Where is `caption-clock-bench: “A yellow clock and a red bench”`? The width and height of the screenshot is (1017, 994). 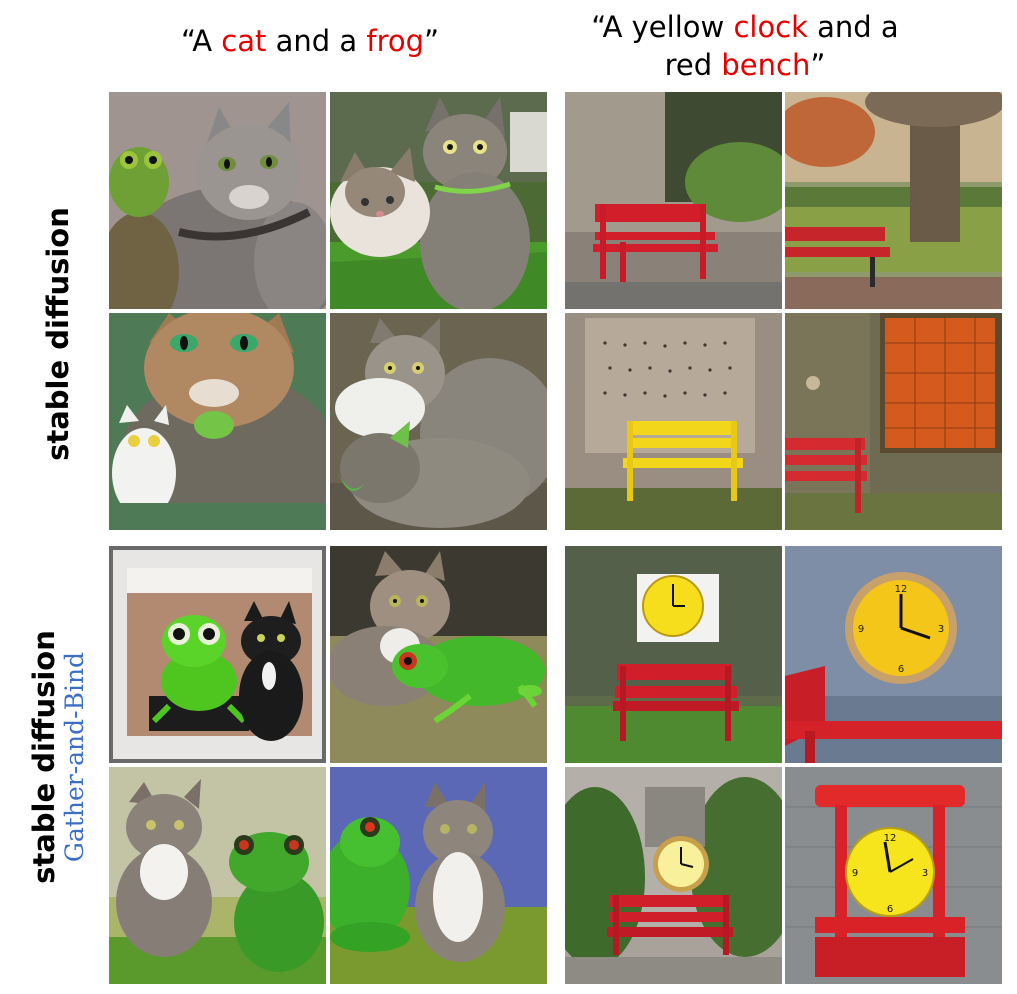
caption-clock-bench: “A yellow clock and a red bench” is located at coordinates (745, 46).